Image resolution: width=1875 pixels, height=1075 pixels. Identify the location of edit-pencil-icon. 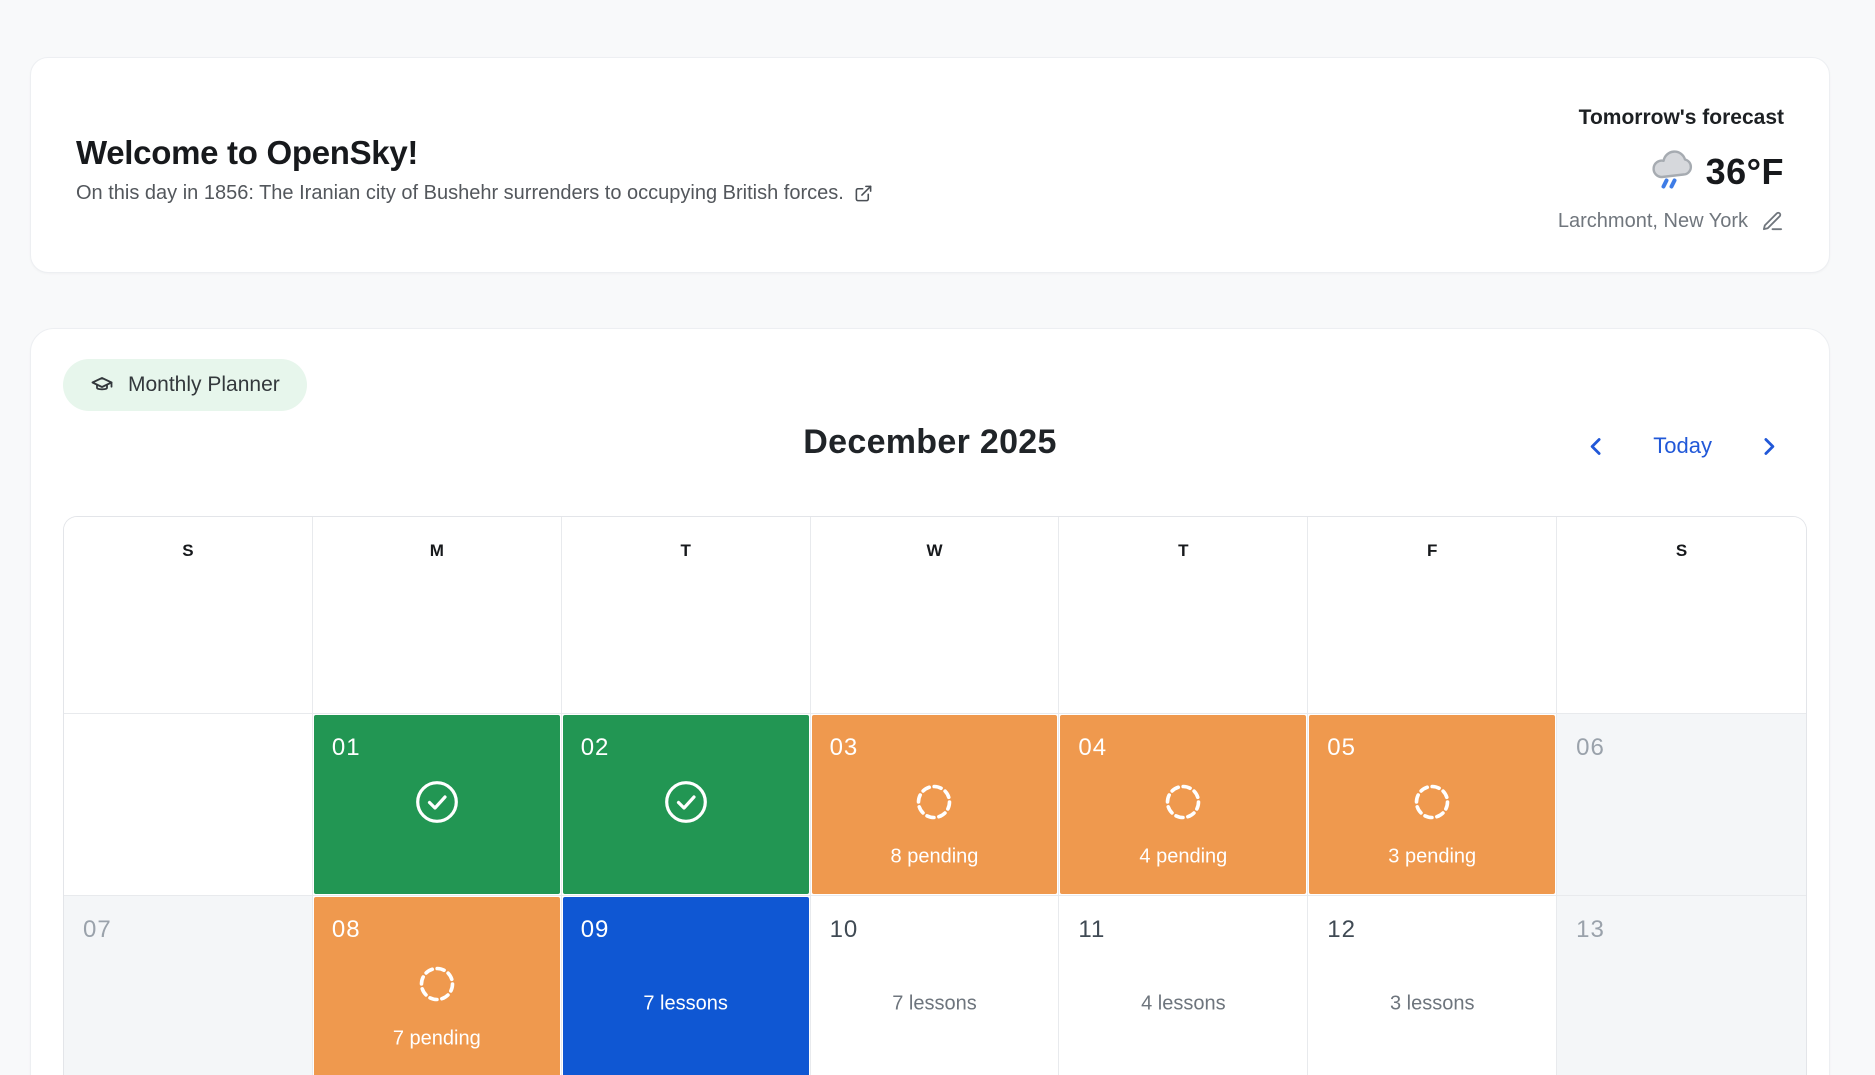
(1772, 221).